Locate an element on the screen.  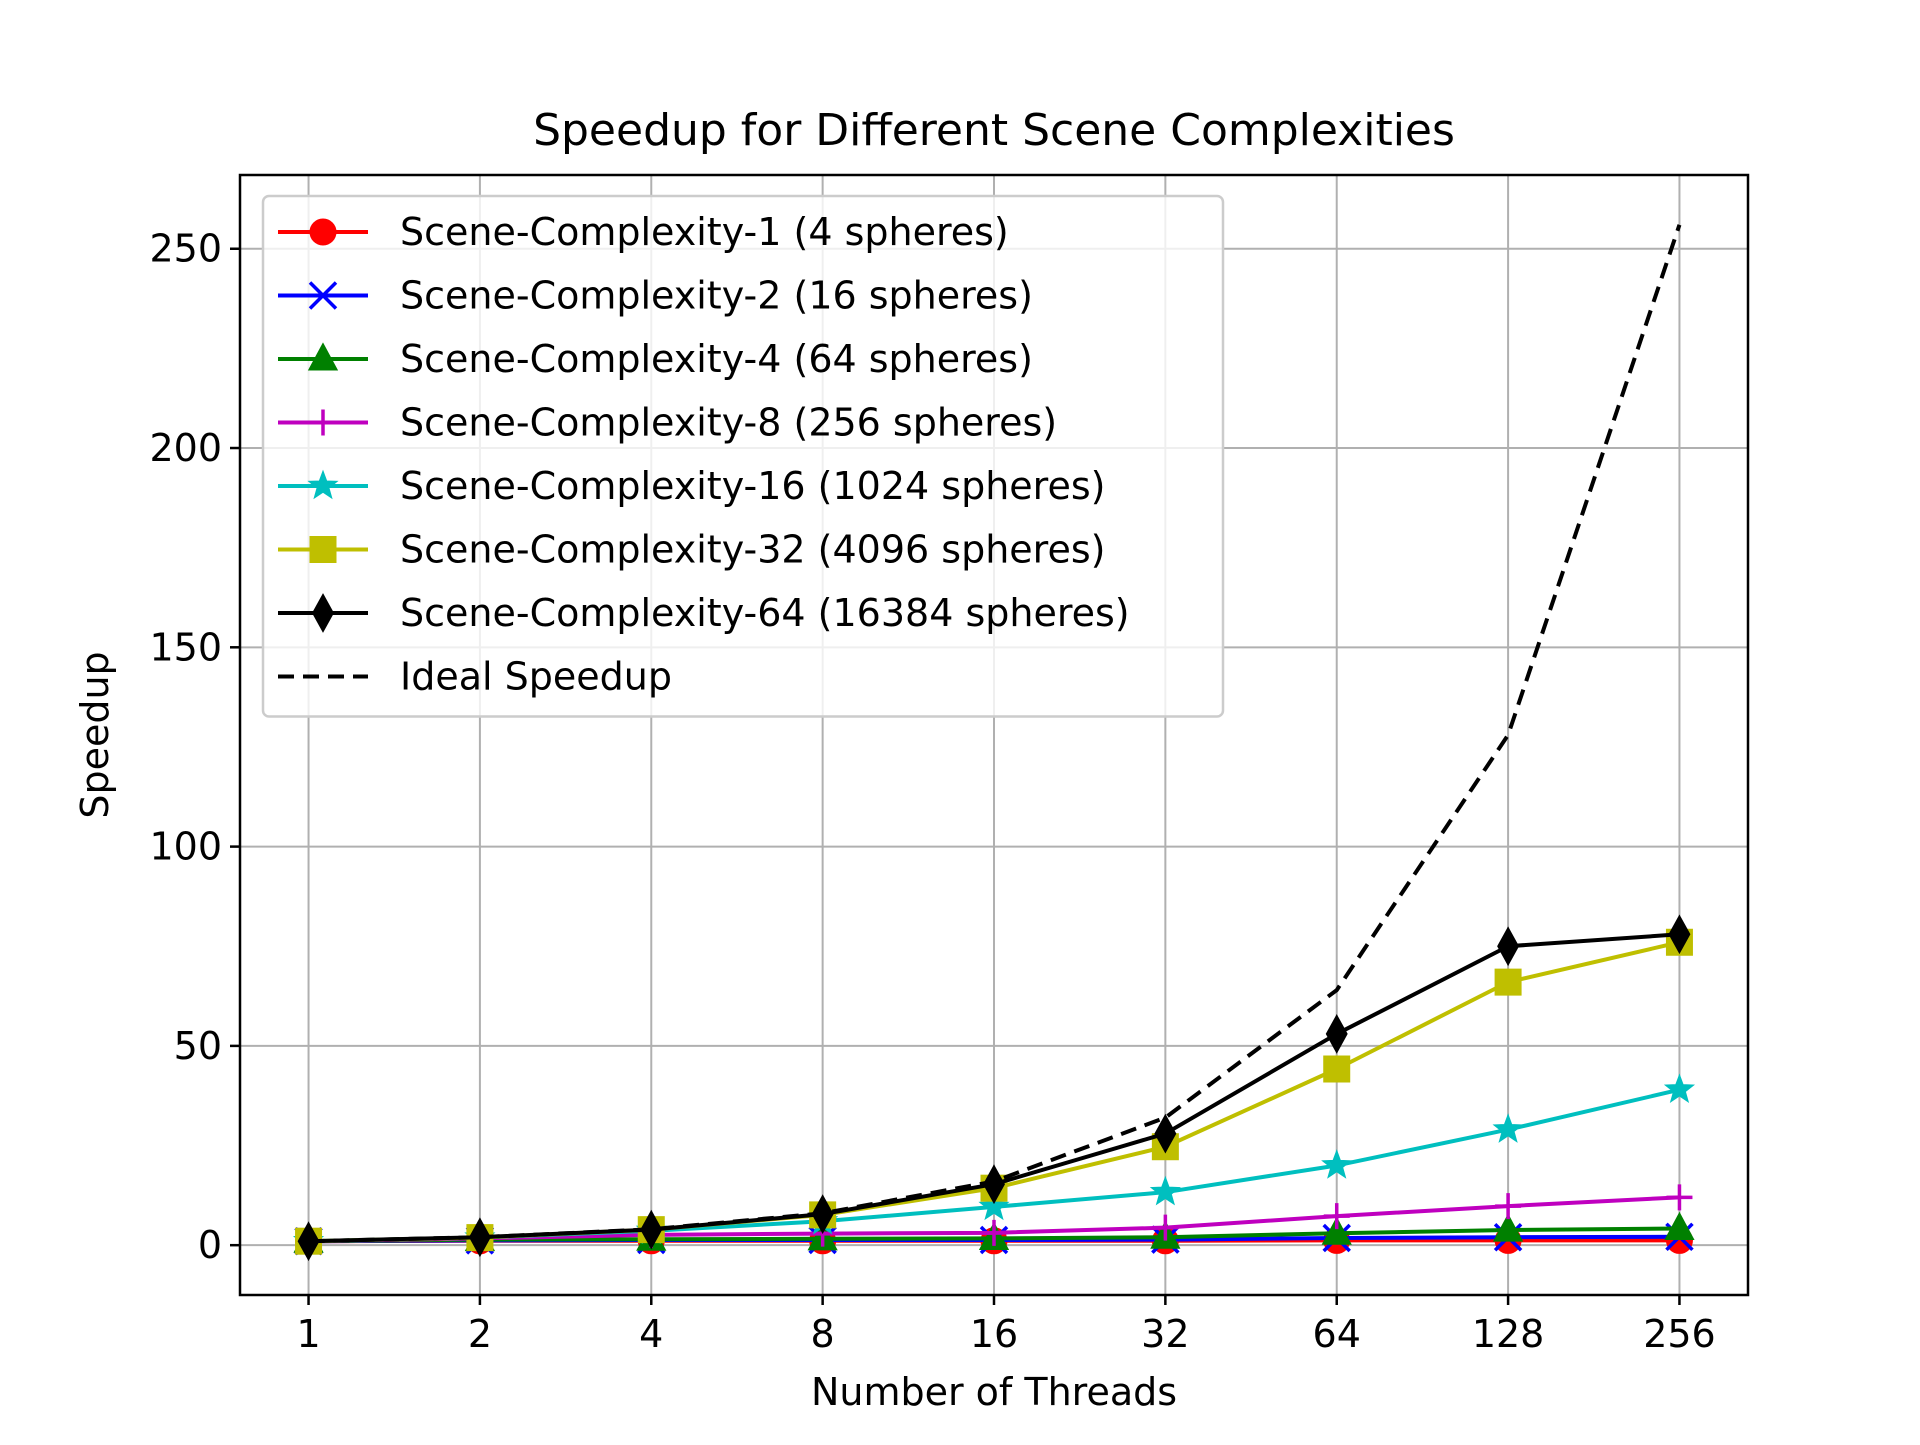
y-axis-label: Speedup is located at coordinates (95, 734).